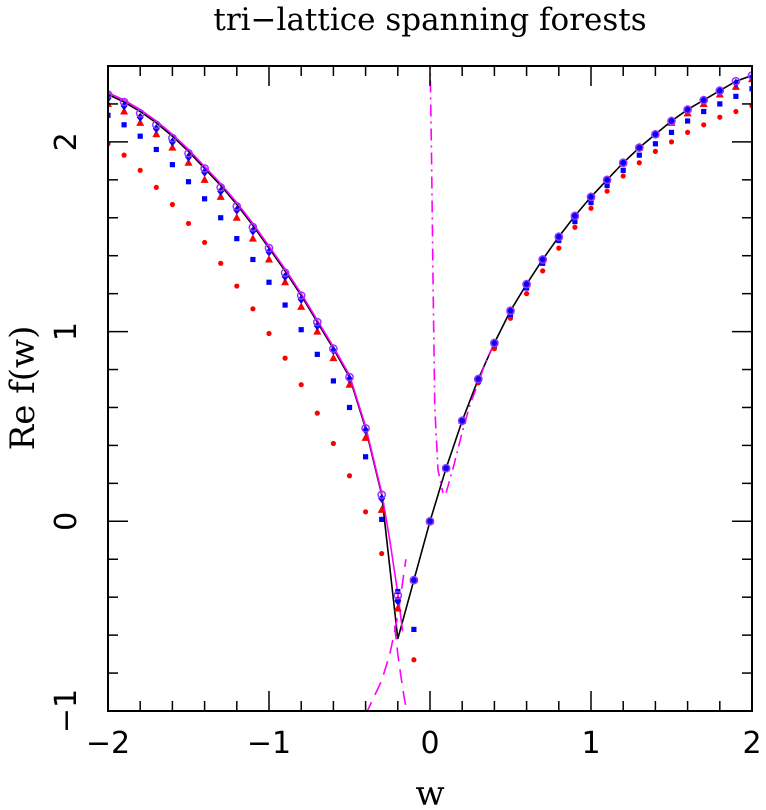  Describe the element at coordinates (66, 331) in the screenshot. I see `y-tick-label: 1` at that location.